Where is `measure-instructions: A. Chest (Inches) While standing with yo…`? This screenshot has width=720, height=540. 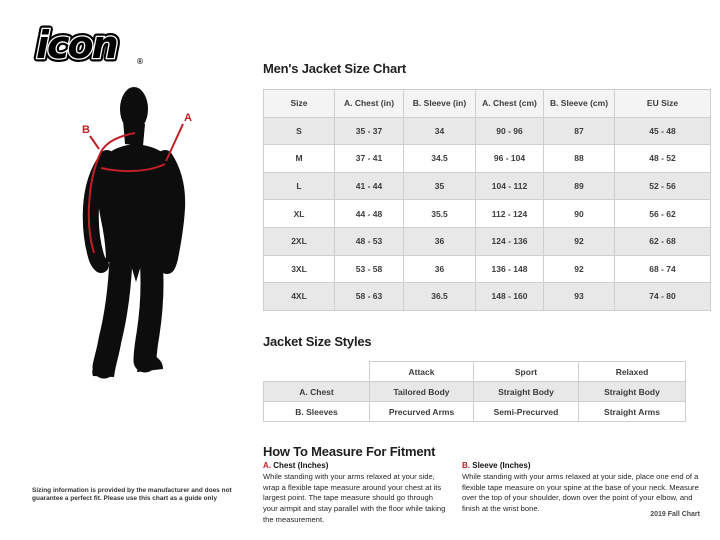 measure-instructions: A. Chest (Inches) While standing with yo… is located at coordinates (486, 492).